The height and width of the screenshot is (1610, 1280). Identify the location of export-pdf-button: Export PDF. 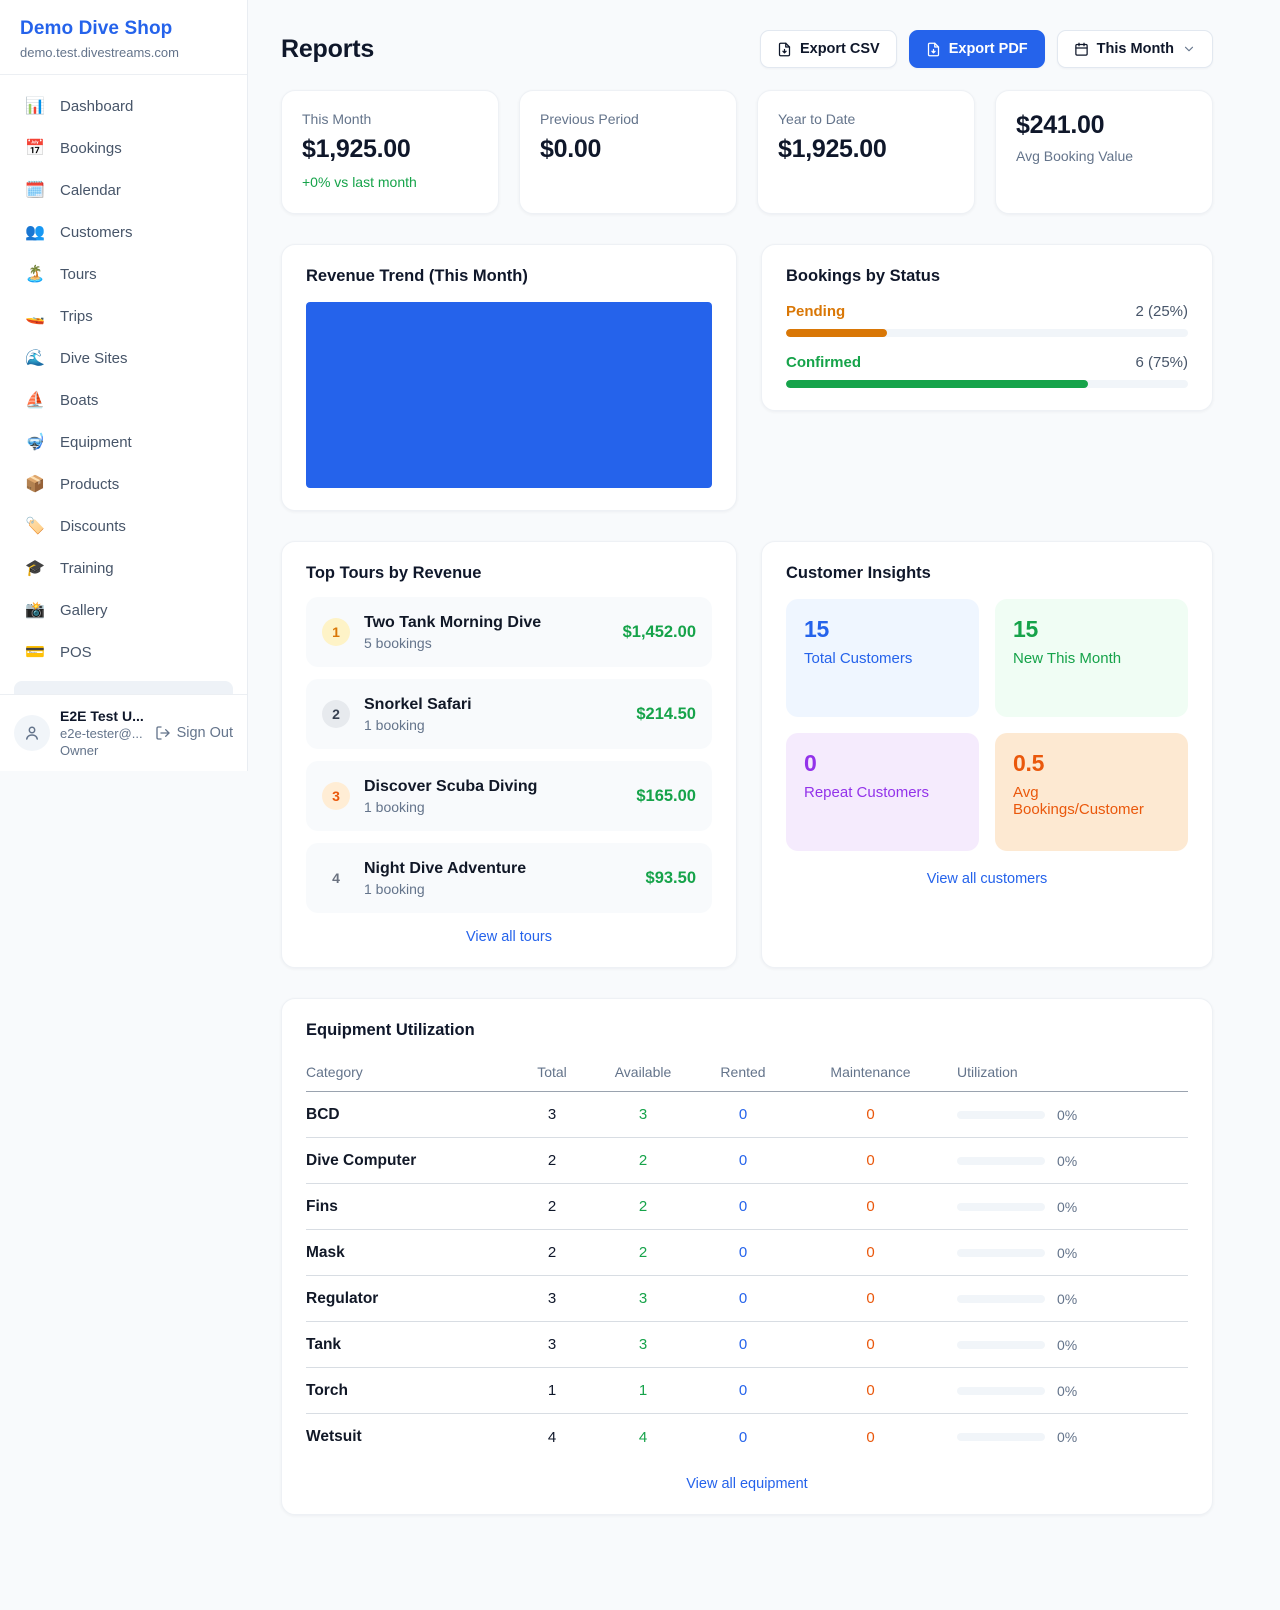
(976, 49).